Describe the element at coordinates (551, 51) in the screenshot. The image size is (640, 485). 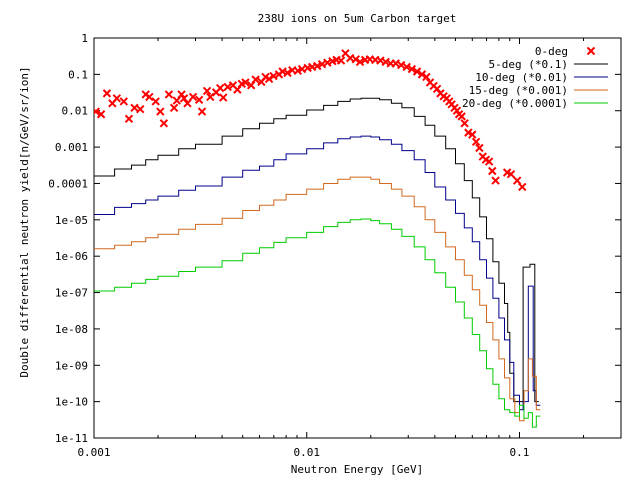
I see `legend-label: 0-deg` at that location.